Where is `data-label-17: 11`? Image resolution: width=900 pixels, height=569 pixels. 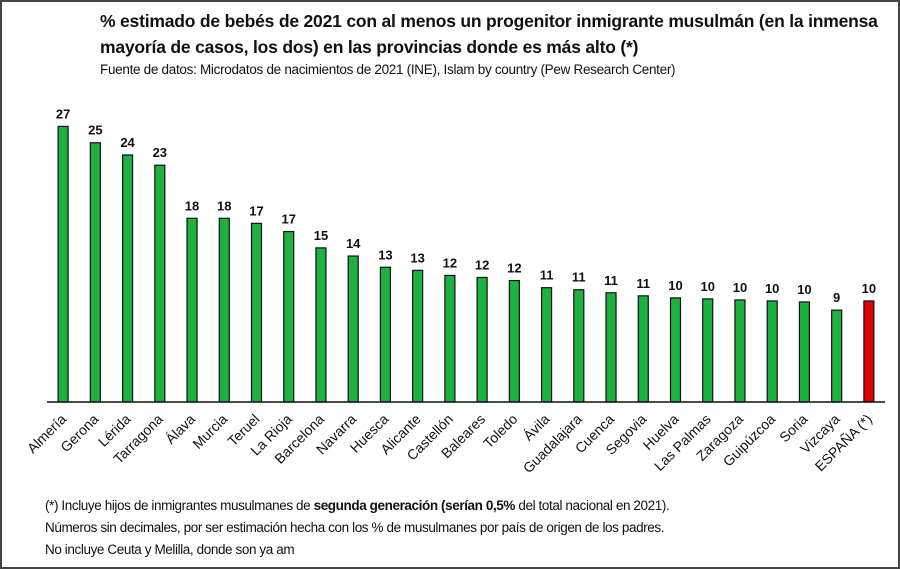
data-label-17: 11 is located at coordinates (611, 280).